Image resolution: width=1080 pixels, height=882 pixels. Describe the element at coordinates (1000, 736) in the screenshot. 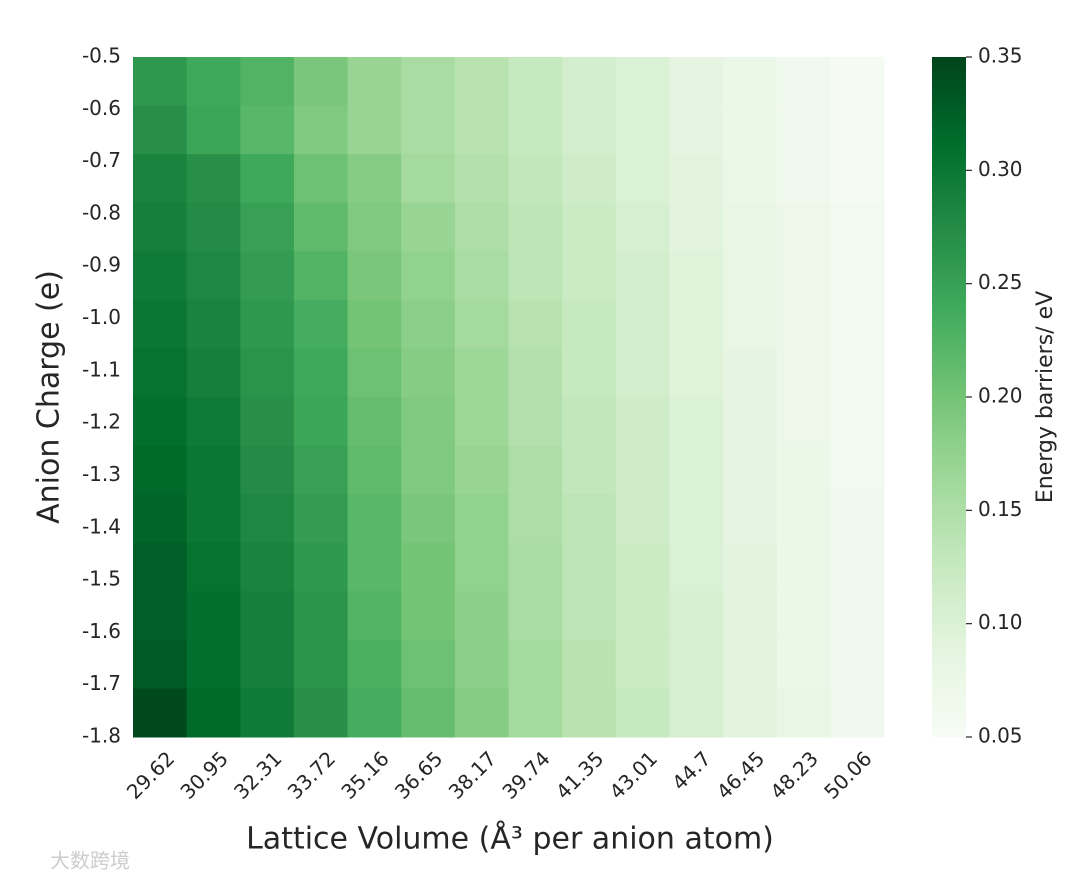

I see `colorbar-tick-label: 0.05` at that location.